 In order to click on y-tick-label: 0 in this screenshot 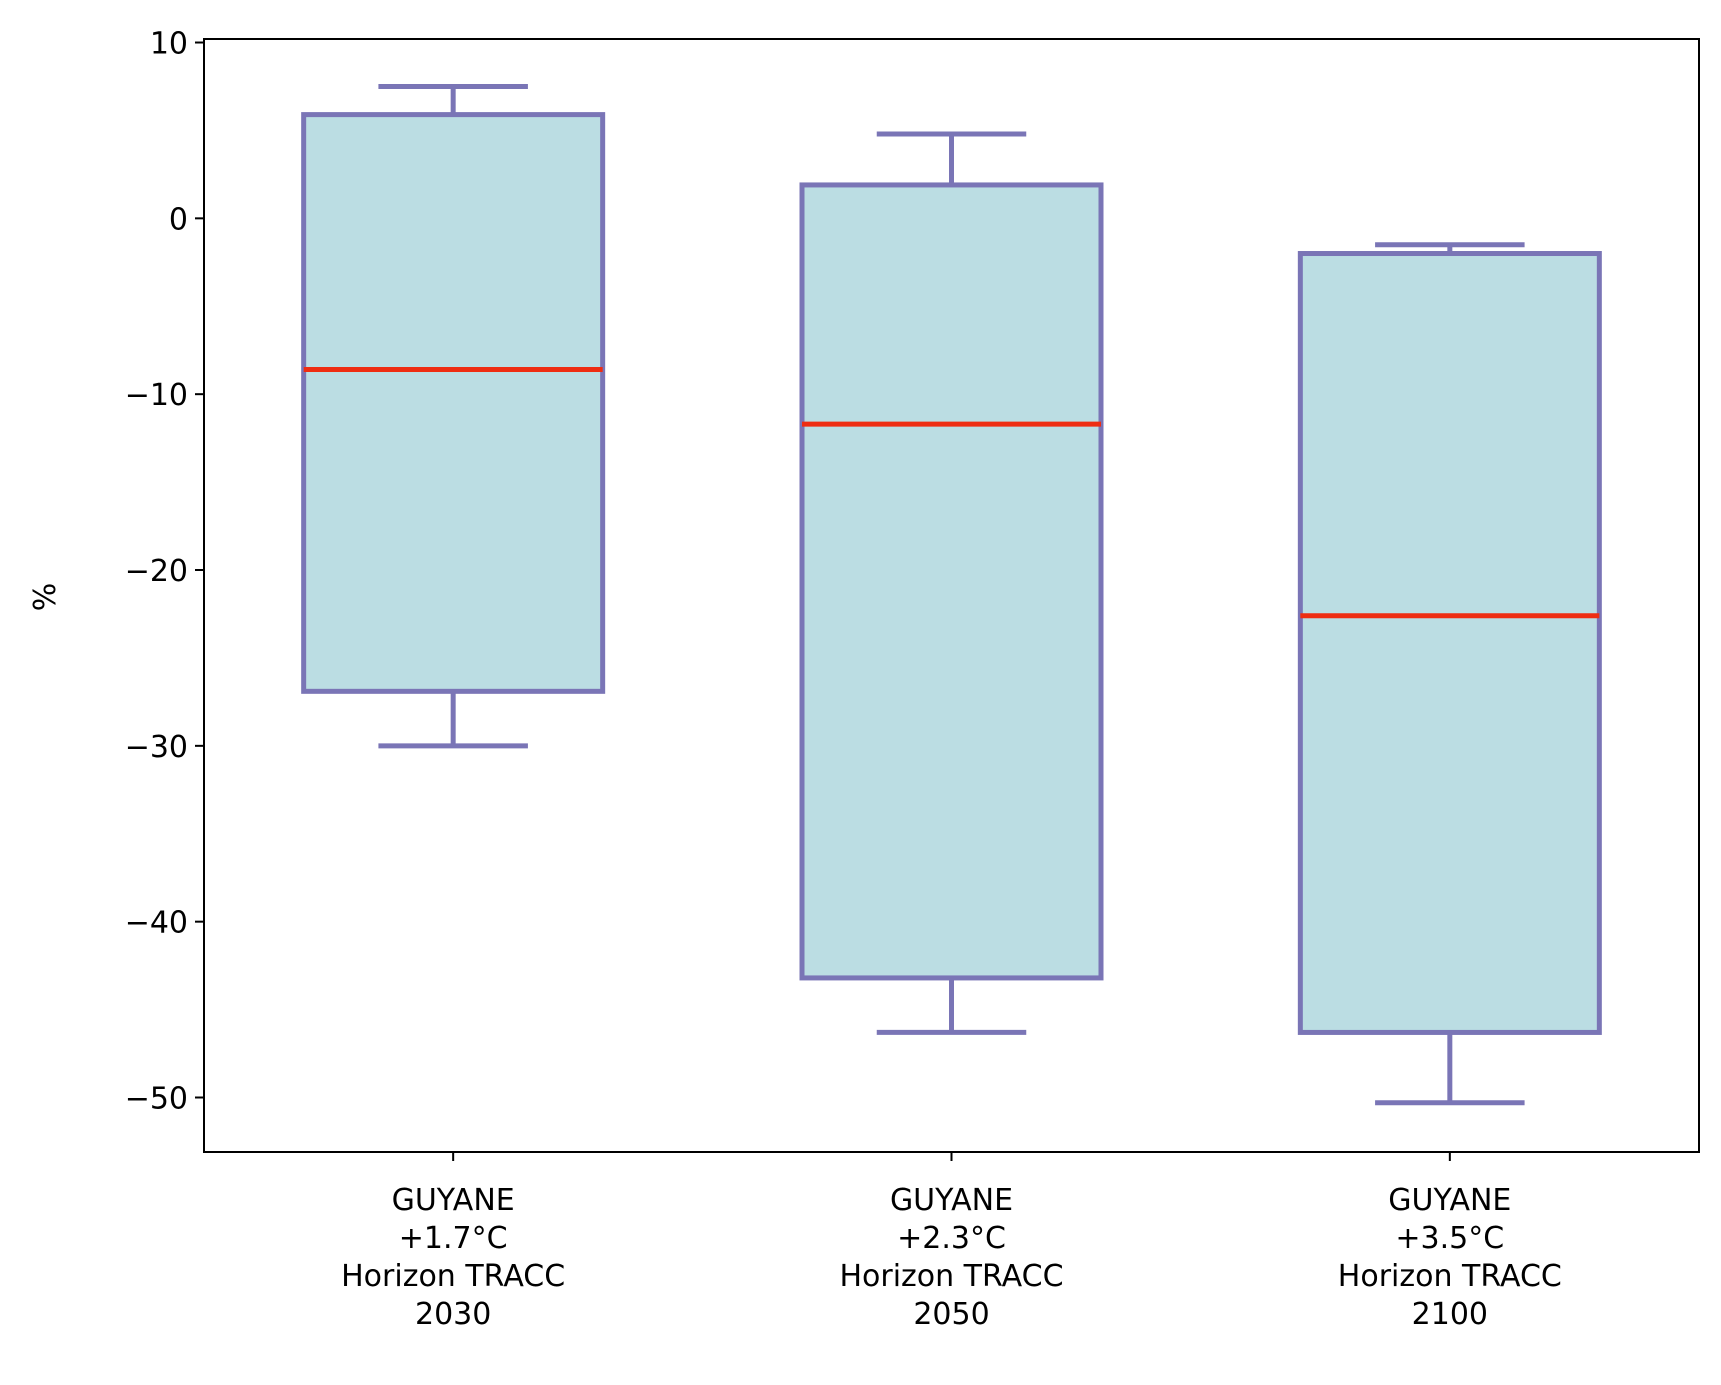, I will do `click(178, 219)`.